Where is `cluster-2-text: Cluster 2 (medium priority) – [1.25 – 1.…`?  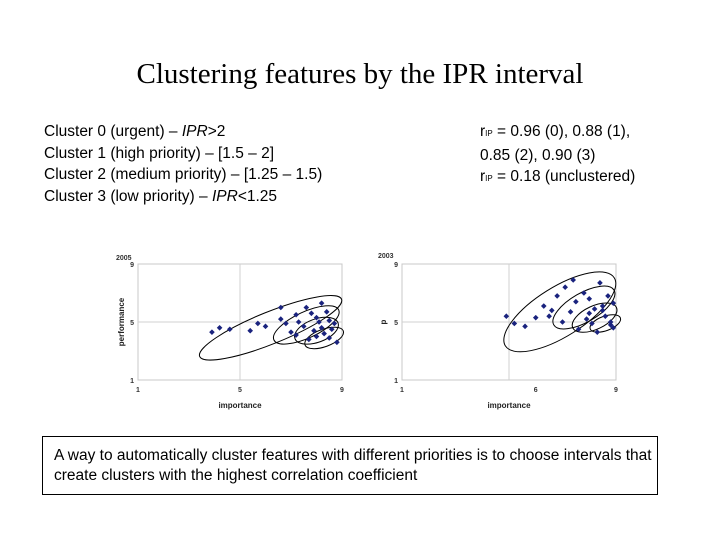
cluster-2-text: Cluster 2 (medium priority) – [1.25 – 1.… is located at coordinates (183, 175).